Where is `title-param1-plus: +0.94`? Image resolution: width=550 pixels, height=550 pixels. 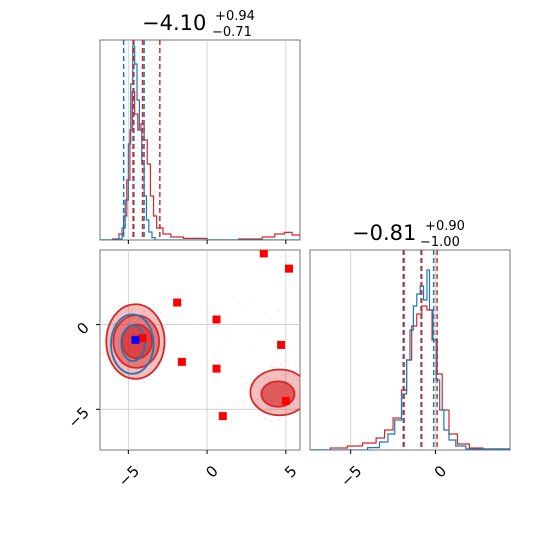
title-param1-plus: +0.94 is located at coordinates (235, 16).